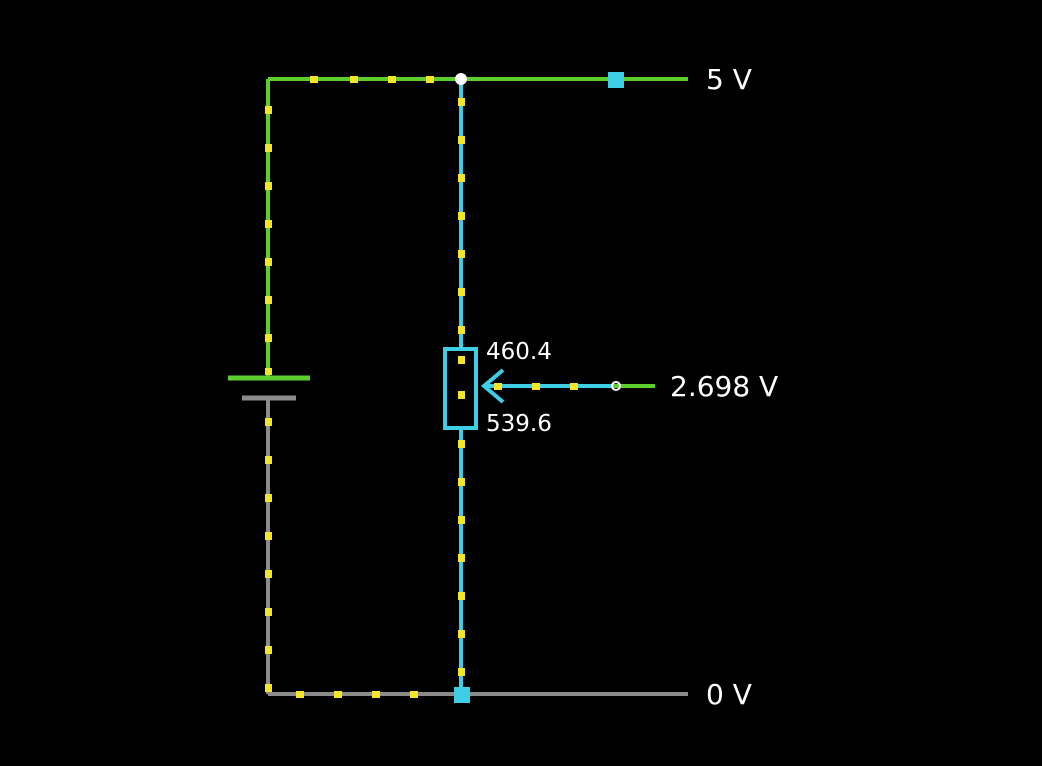 This screenshot has width=1042, height=766. Describe the element at coordinates (729, 79) in the screenshot. I see `top-rail-voltage-label: 5 V` at that location.